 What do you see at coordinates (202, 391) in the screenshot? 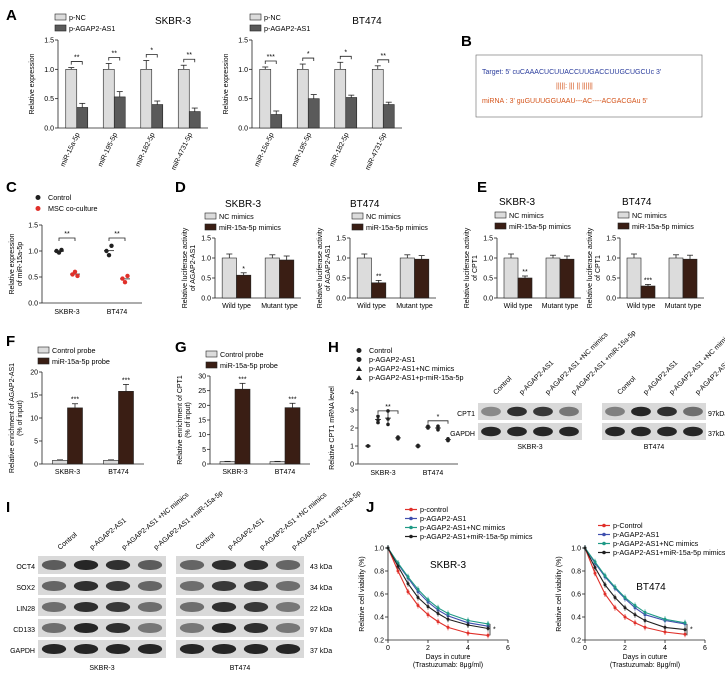
I see `panel-g-y-tick-label: 25` at bounding box center [202, 391].